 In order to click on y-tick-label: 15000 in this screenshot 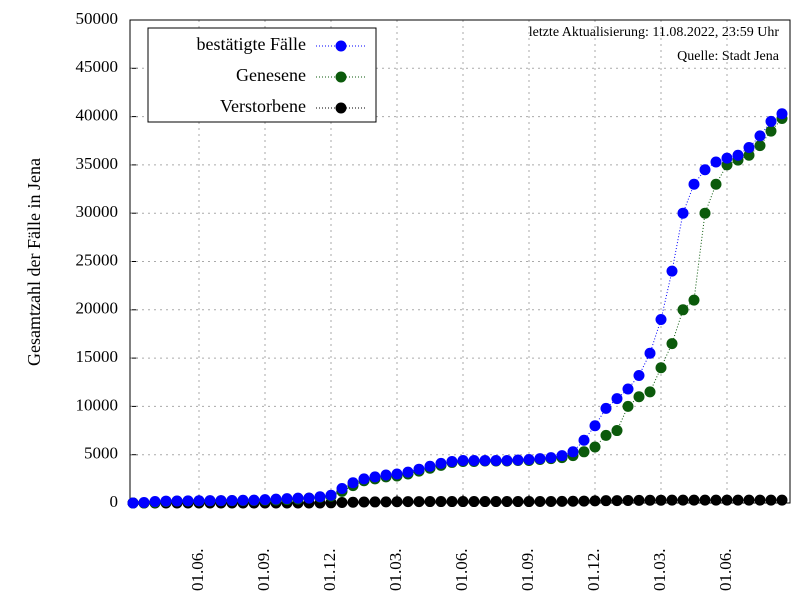, I will do `click(97, 356)`.